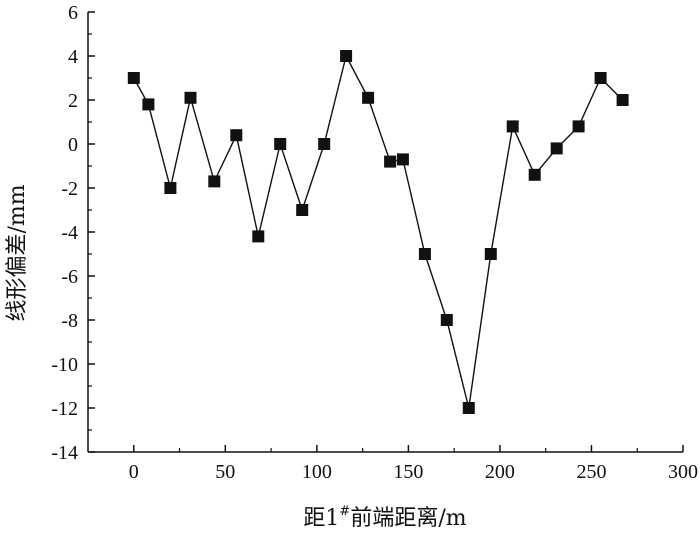 The width and height of the screenshot is (700, 533). I want to click on x-axis-title-suffix: 前端距离/m, so click(408, 518).